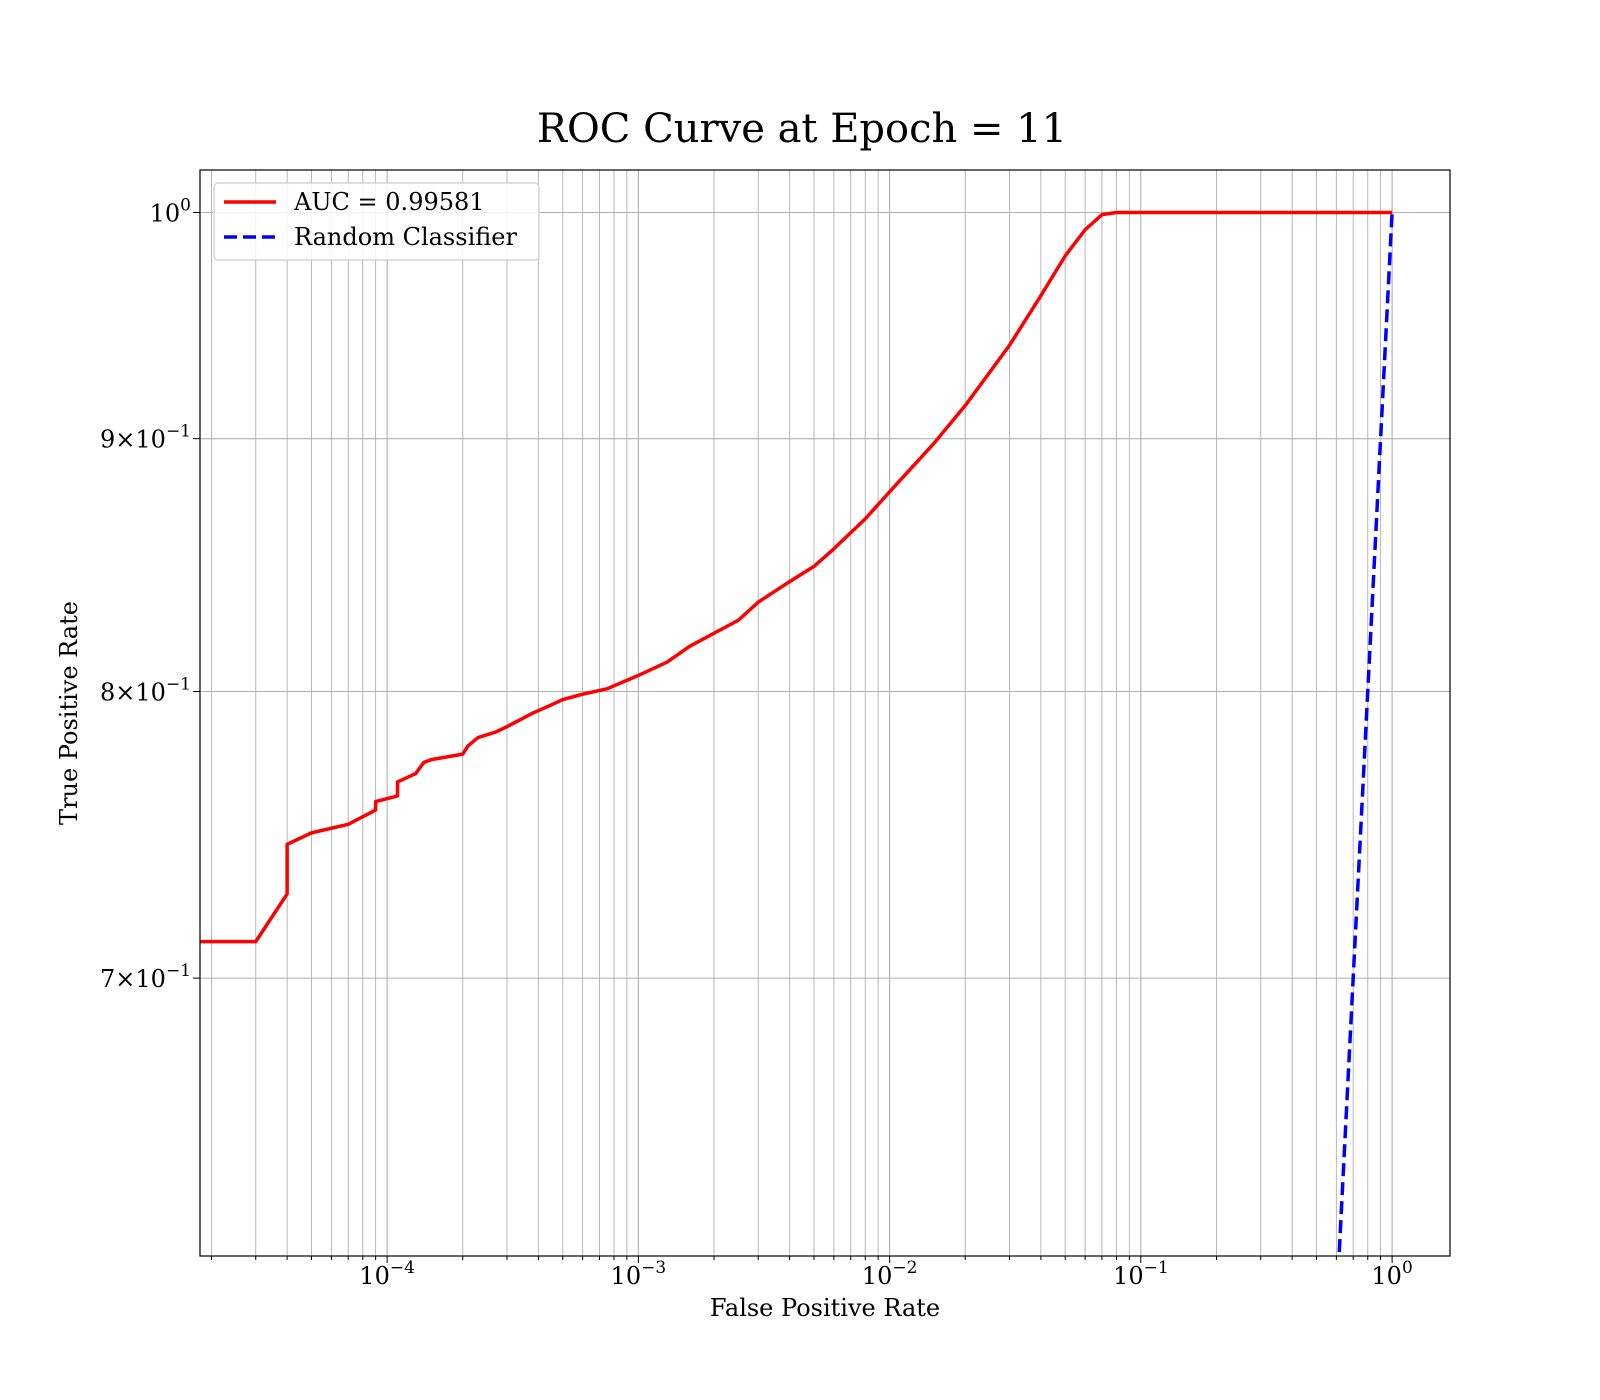 The width and height of the screenshot is (1600, 1400). I want to click on x-tick-label: 10⁻⁴, so click(387, 1274).